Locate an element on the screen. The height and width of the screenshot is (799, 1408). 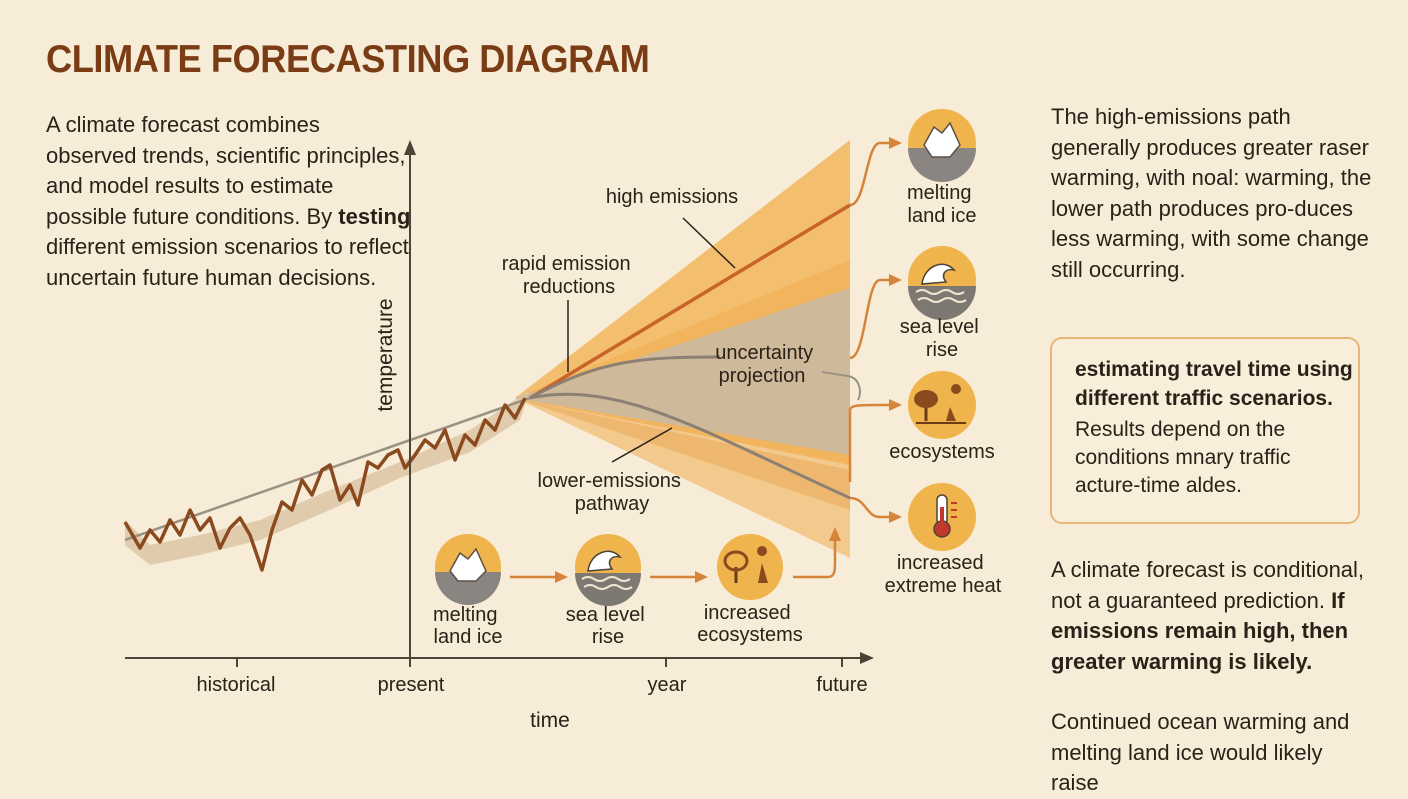
impact-arrowheads is located at coordinates (895, 330).